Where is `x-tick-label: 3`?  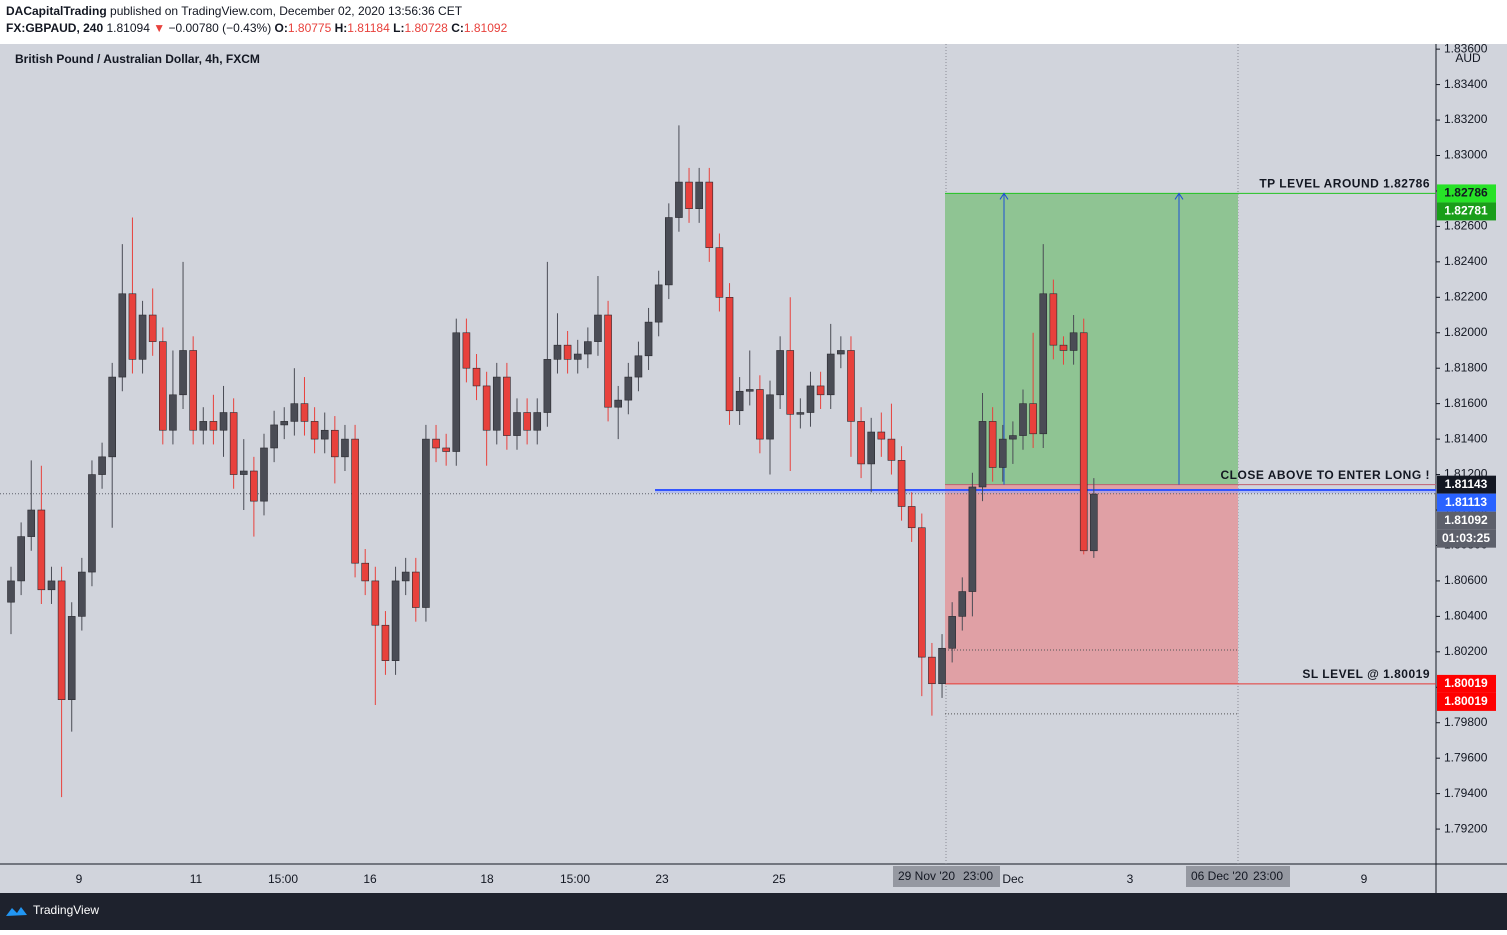 x-tick-label: 3 is located at coordinates (1130, 879).